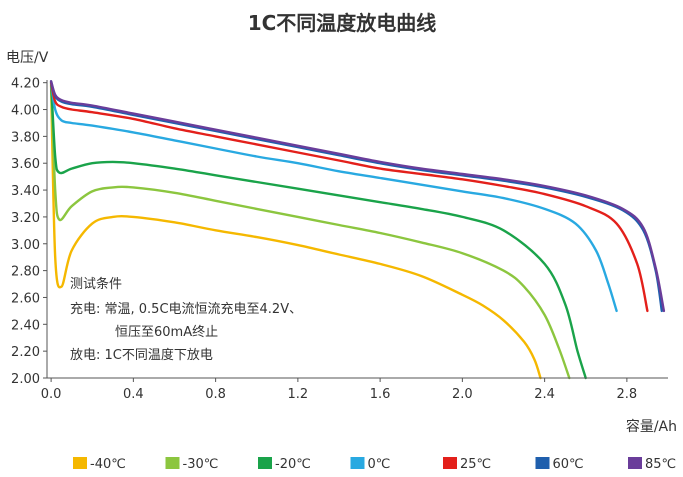 The width and height of the screenshot is (683, 477). Describe the element at coordinates (25, 245) in the screenshot. I see `y-tick-label: 3.00` at that location.